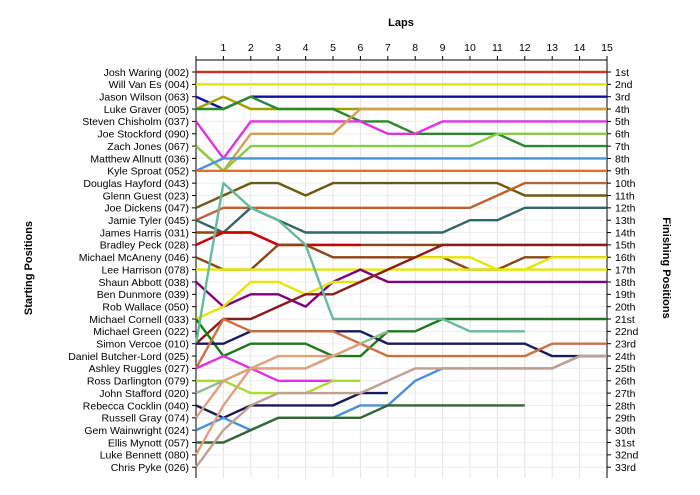 The image size is (700, 495). Describe the element at coordinates (625, 196) in the screenshot. I see `finishing-position-label: 11th` at that location.